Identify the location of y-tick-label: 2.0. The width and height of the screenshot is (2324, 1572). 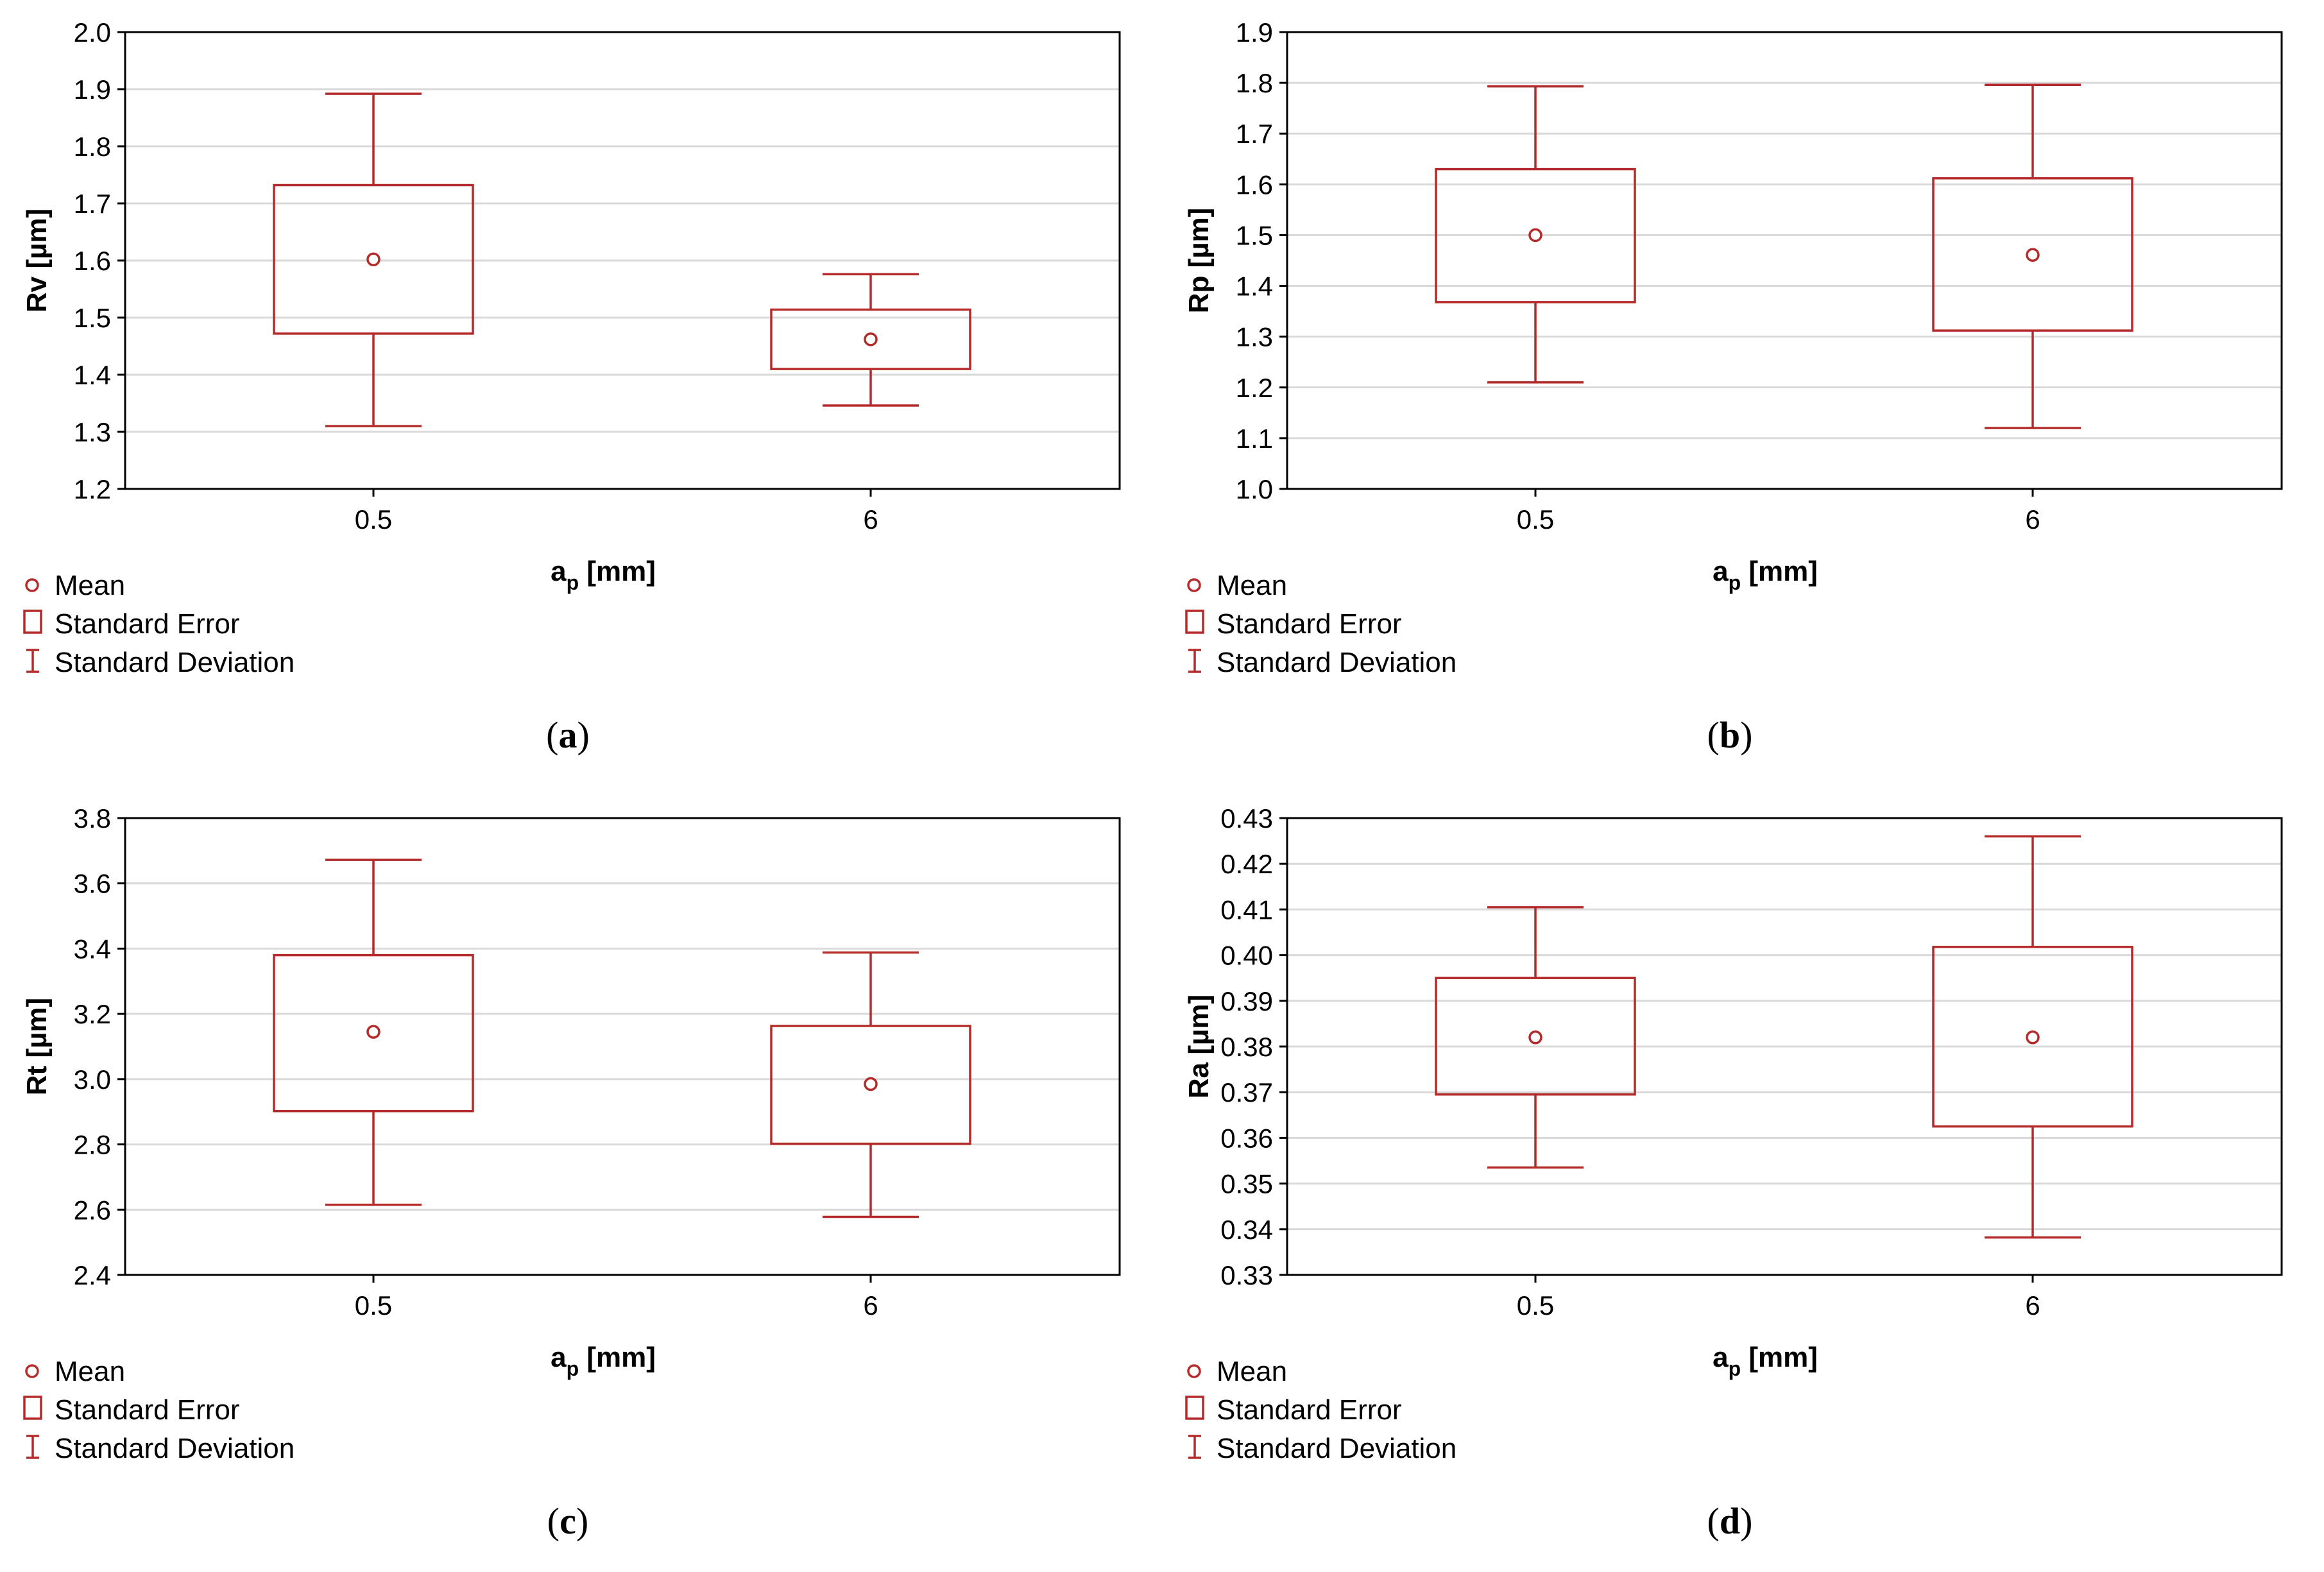
(92, 32).